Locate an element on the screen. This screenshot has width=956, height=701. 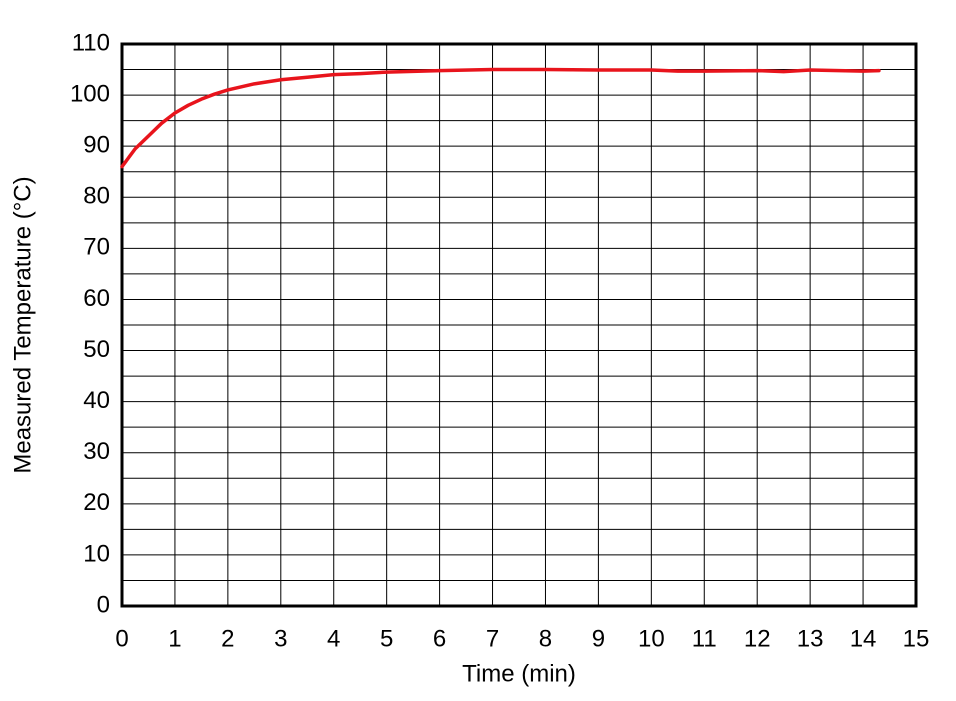
x-tick-label: 10 is located at coordinates (651, 638).